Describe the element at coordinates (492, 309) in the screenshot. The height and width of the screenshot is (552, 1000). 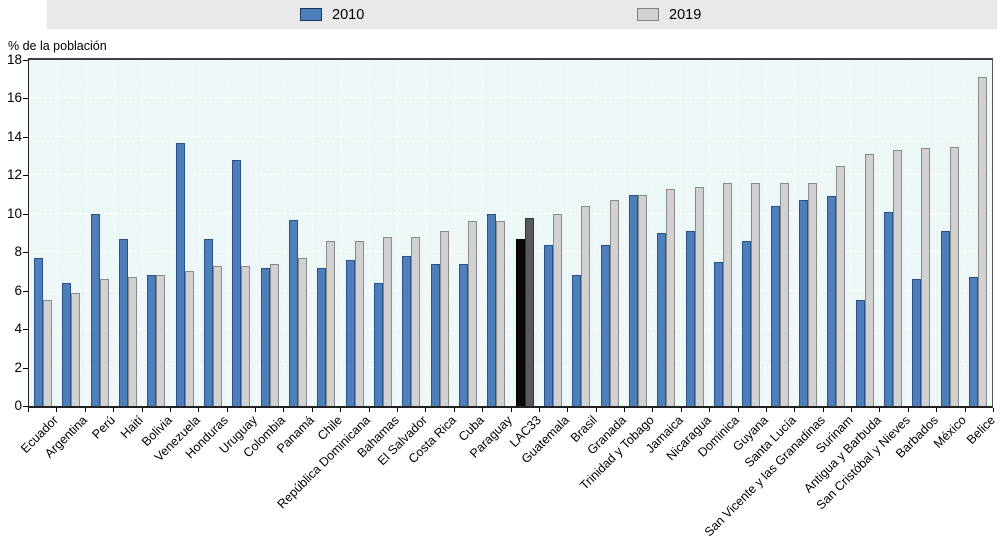
I see `bar-2010-Paraguay` at that location.